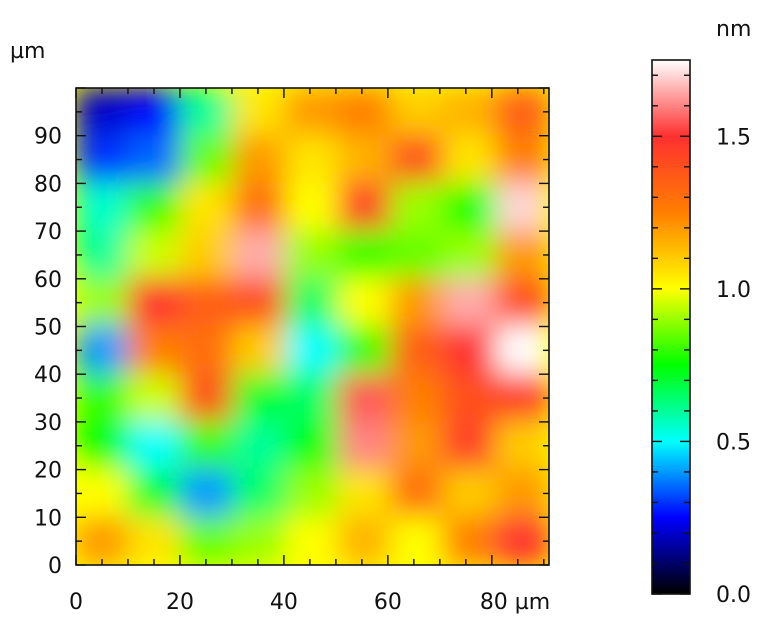 The image size is (768, 620). Describe the element at coordinates (27, 51) in the screenshot. I see `y-axis-unit: µm` at that location.